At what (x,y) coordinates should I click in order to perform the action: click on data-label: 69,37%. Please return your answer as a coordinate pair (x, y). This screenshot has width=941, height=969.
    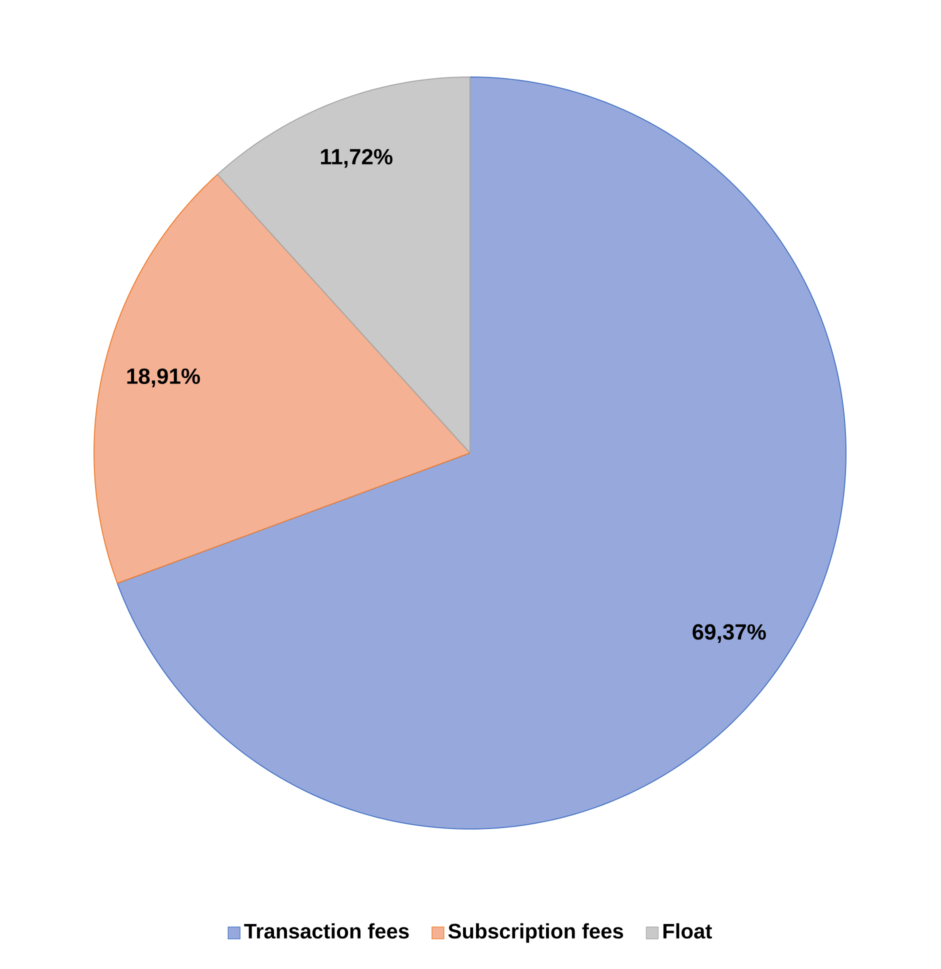
    Looking at the image, I should click on (729, 633).